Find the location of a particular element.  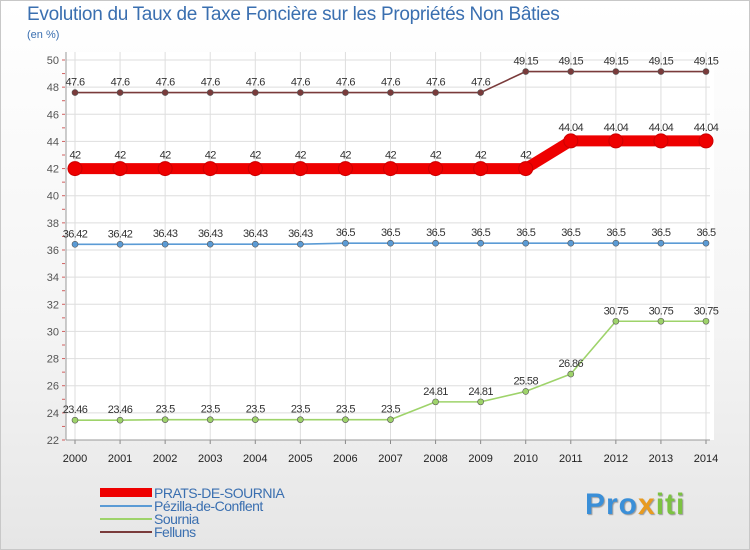

y-tick-label: 40 is located at coordinates (53, 197).